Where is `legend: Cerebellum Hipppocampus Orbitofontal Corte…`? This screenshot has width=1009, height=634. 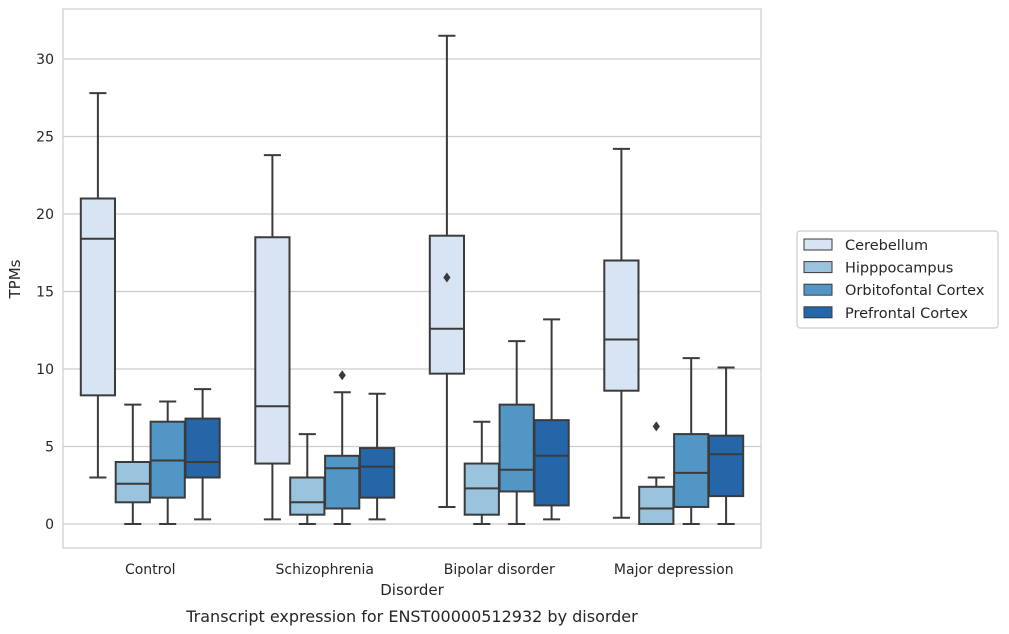 legend: Cerebellum Hipppocampus Orbitofontal Corte… is located at coordinates (897, 279).